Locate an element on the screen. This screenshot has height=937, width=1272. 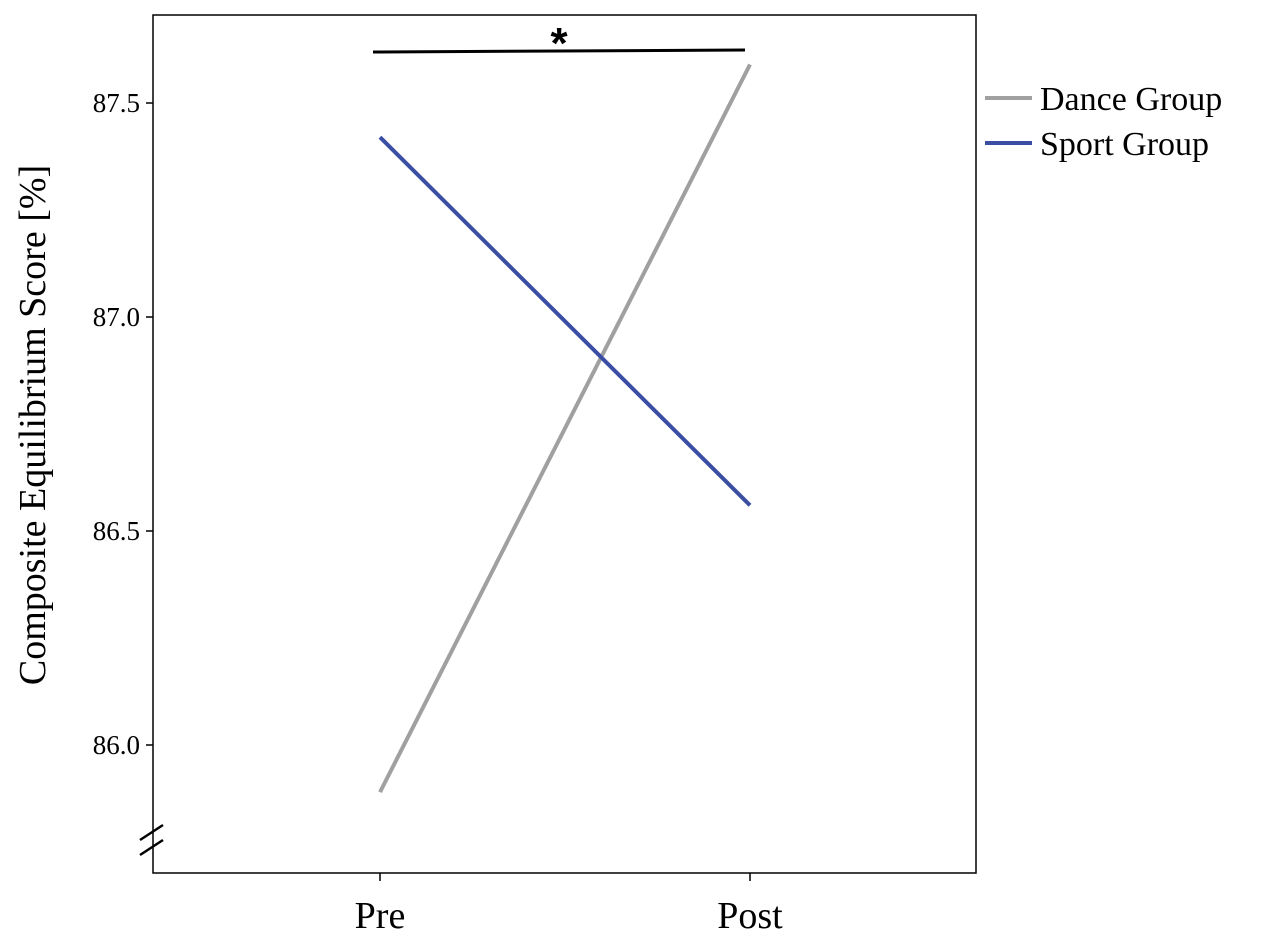
axis-break-icon is located at coordinates (151, 840).